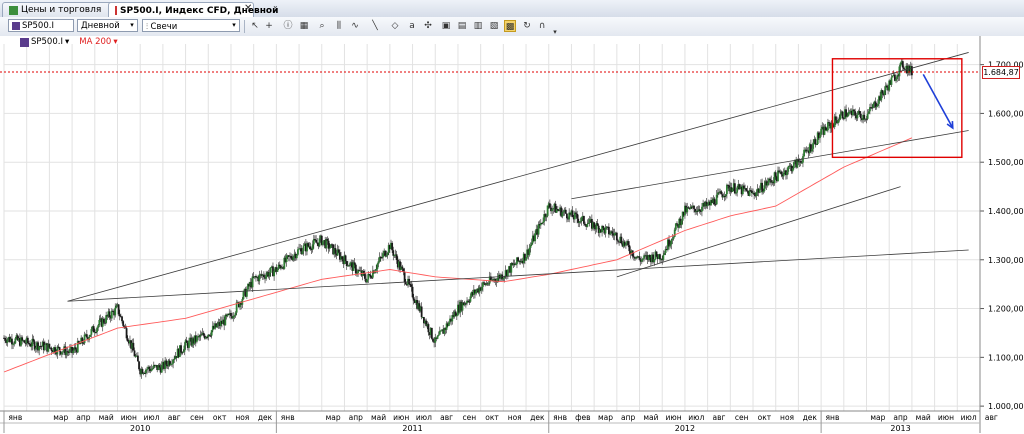  I want to click on text-tool-icon: a, so click(412, 26).